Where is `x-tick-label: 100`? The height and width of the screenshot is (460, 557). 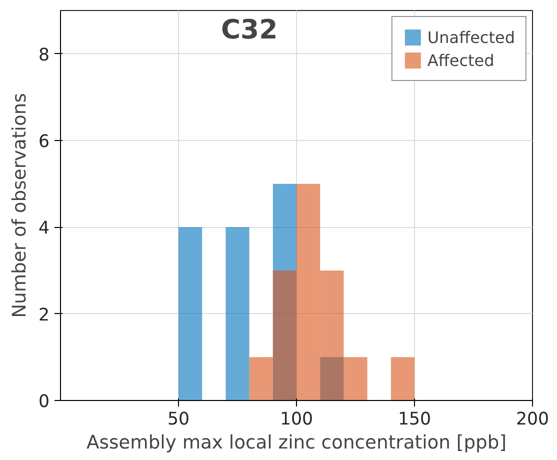
x-tick-label: 100 is located at coordinates (297, 420).